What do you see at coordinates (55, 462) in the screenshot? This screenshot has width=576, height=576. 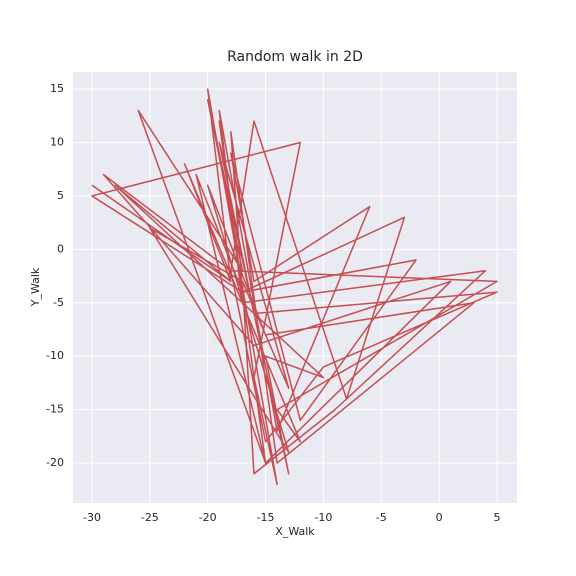 I see `y-tick-label: -20` at bounding box center [55, 462].